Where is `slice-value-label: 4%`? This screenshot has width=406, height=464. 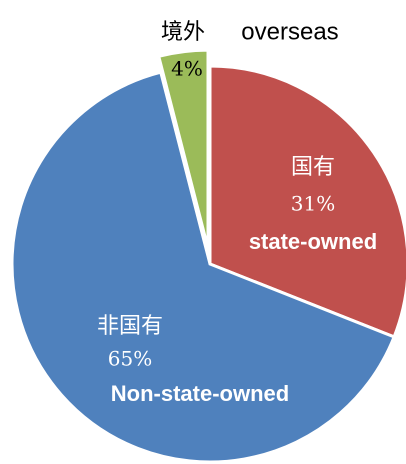 slice-value-label: 4% is located at coordinates (187, 69).